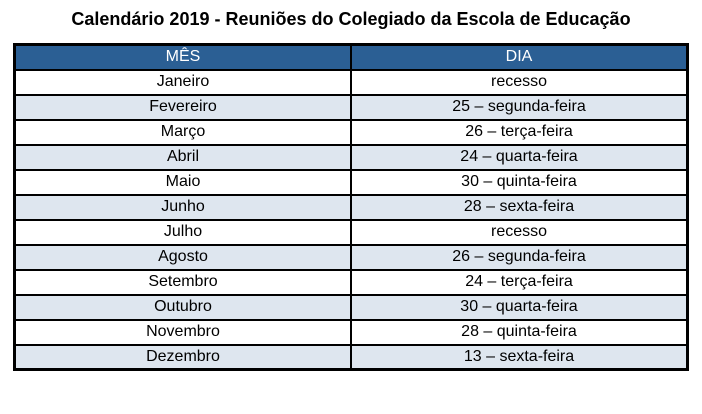 The width and height of the screenshot is (702, 414). I want to click on header-cell-mes: MÊS, so click(182, 57).